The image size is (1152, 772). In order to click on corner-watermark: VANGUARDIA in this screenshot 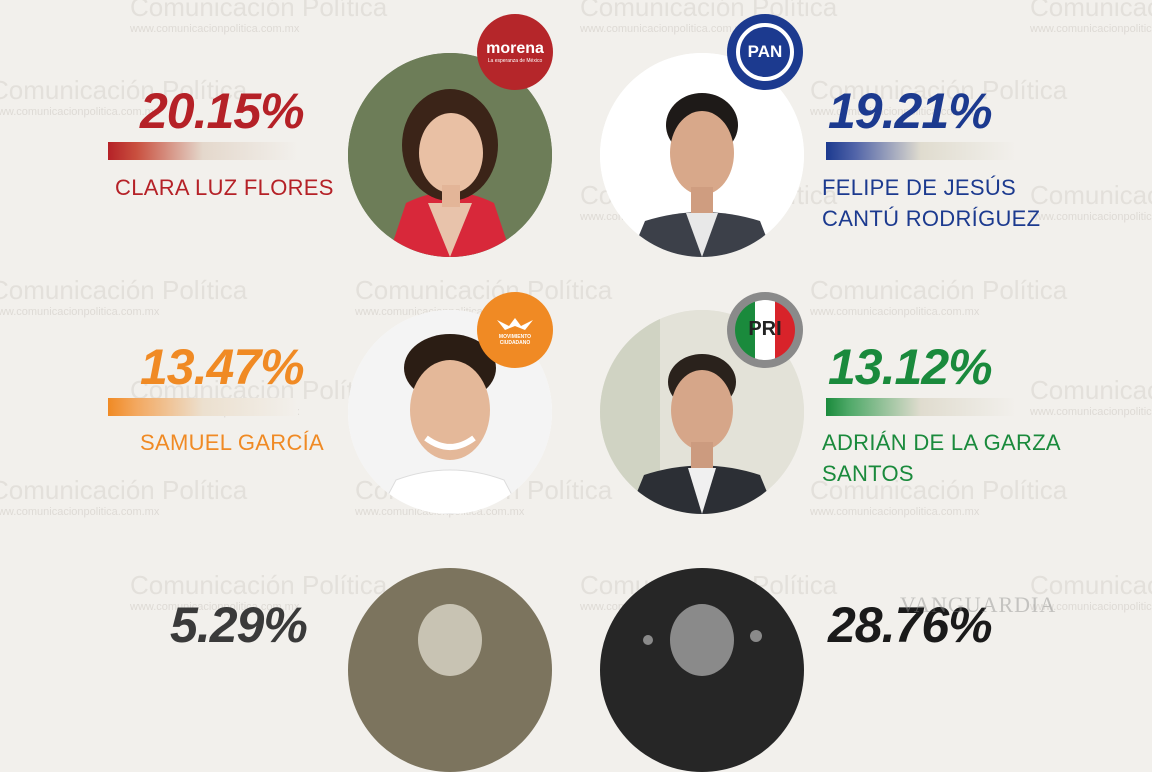, I will do `click(978, 604)`.